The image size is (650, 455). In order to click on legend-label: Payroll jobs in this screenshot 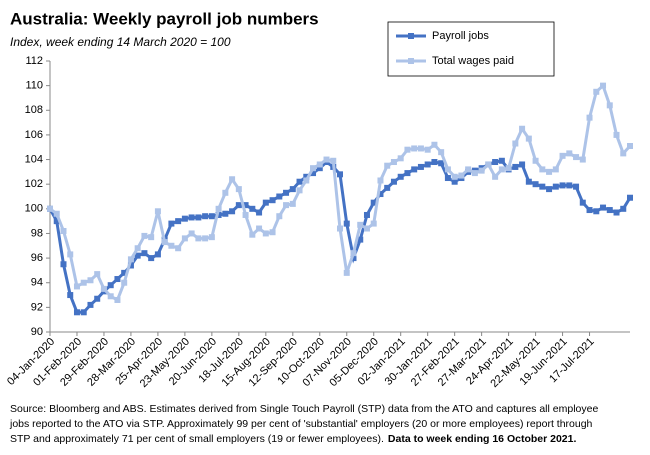, I will do `click(460, 36)`.